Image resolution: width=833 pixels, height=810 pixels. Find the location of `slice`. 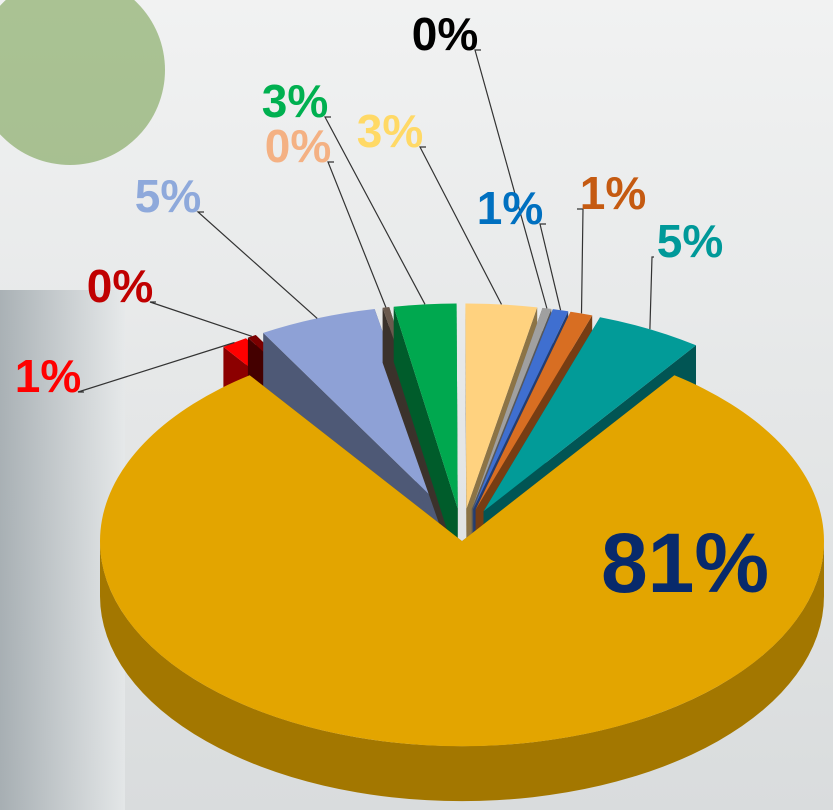

slice is located at coordinates (425, 433).